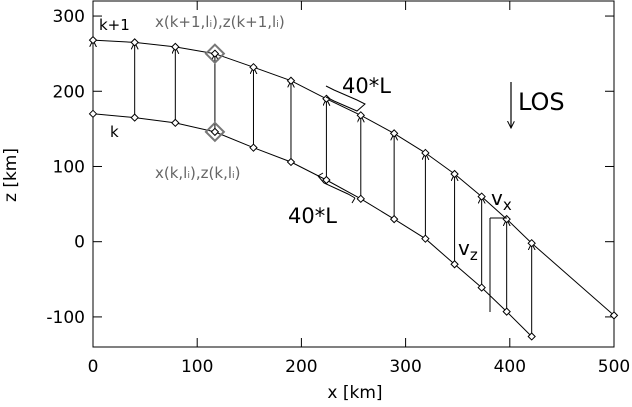 The width and height of the screenshot is (632, 407). Describe the element at coordinates (468, 250) in the screenshot. I see `vz-label: vz` at that location.